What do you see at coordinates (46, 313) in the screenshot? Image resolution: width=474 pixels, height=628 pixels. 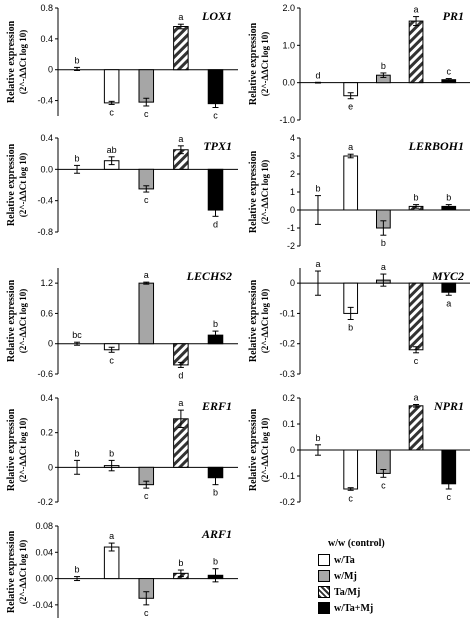 I see `y-tick-label: 0.6` at bounding box center [46, 313].